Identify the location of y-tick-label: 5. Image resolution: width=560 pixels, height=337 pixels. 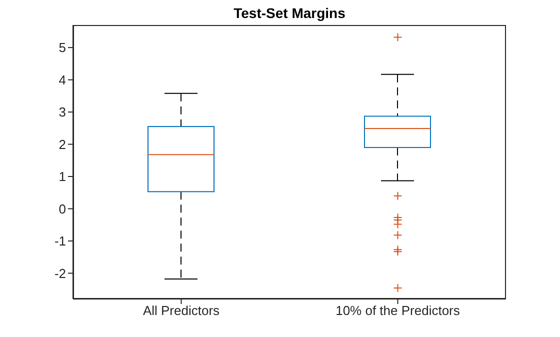
(62, 48).